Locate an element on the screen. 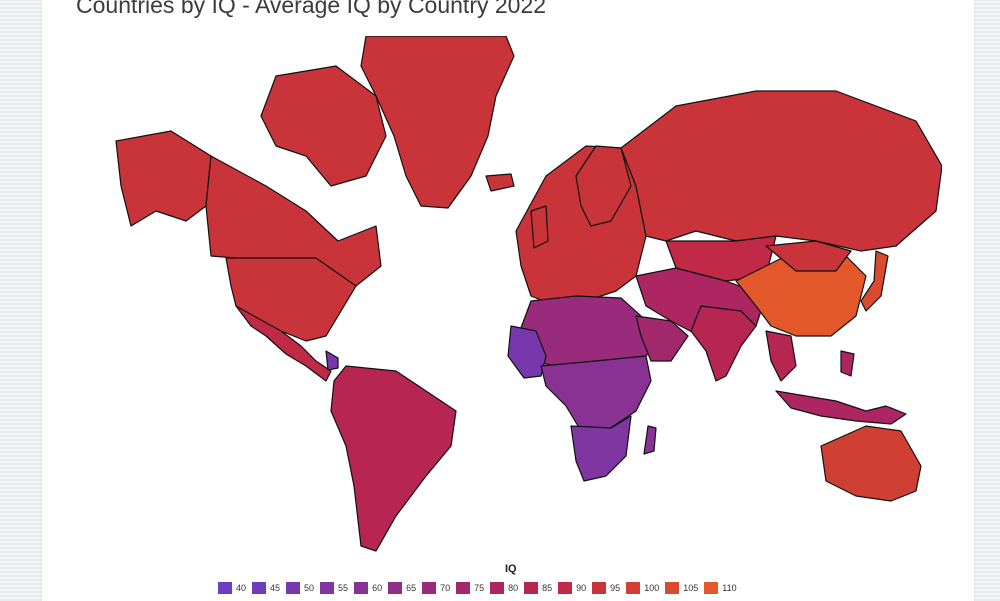  legend-item: 45 is located at coordinates (266, 588).